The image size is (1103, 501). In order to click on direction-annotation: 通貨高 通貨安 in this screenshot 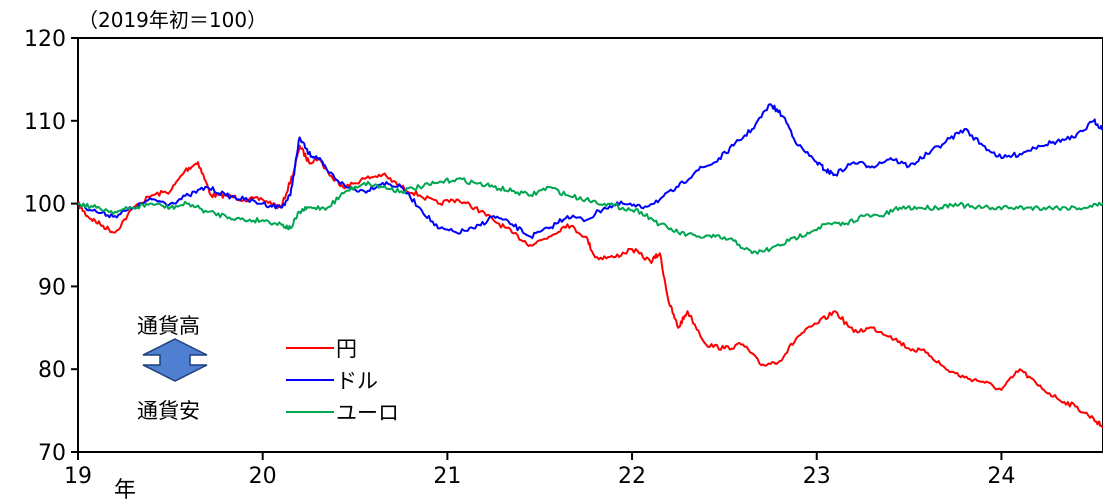, I will do `click(172, 368)`.